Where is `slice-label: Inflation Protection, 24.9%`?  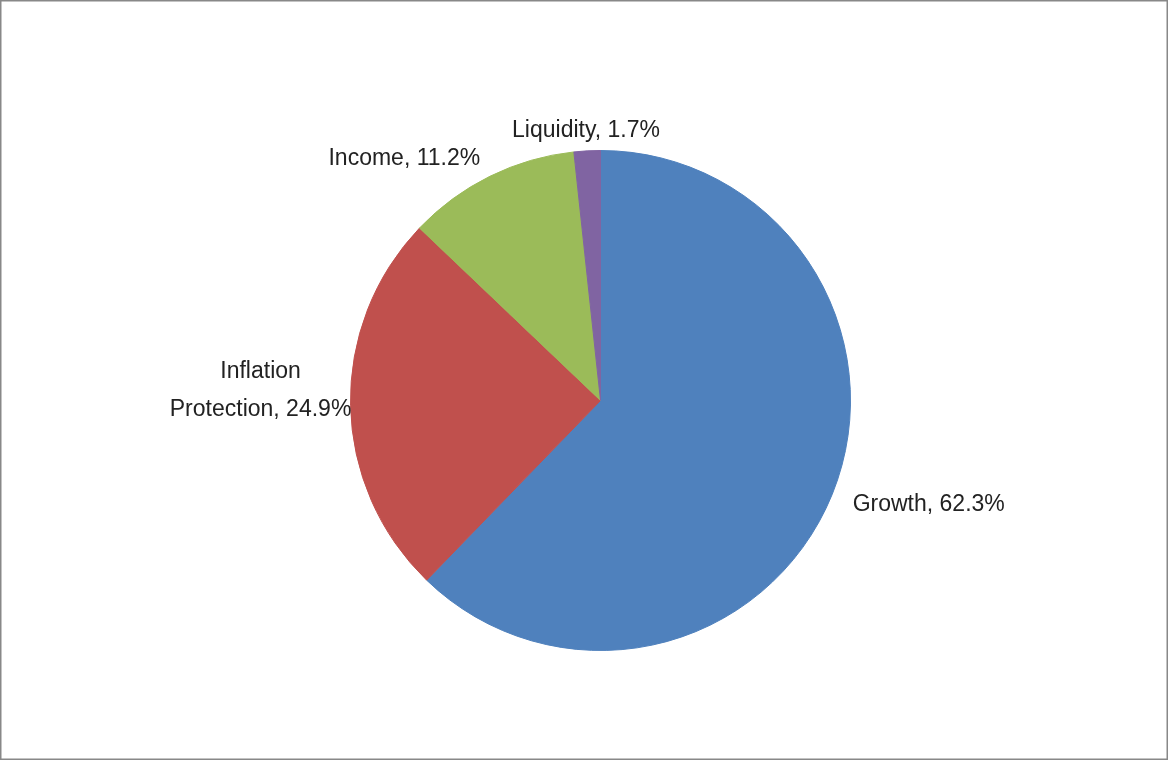 slice-label: Inflation Protection, 24.9% is located at coordinates (260, 389).